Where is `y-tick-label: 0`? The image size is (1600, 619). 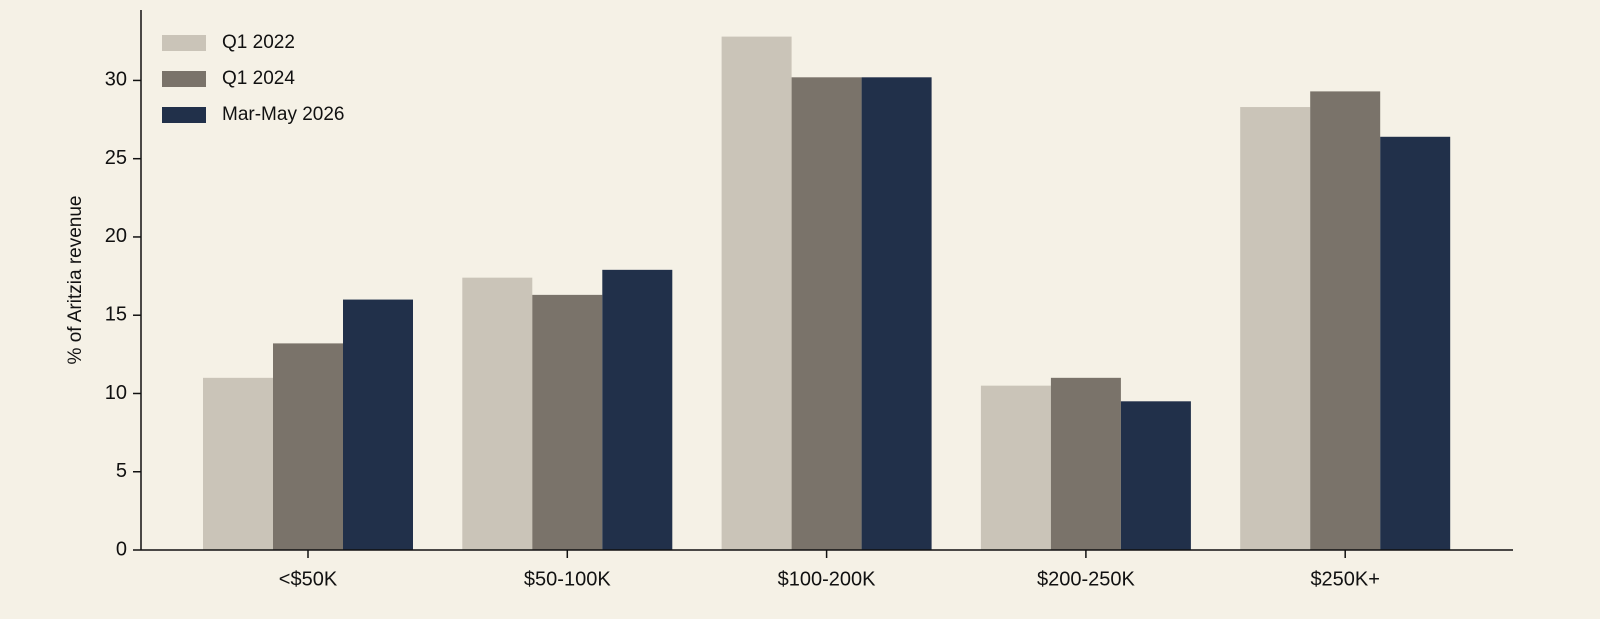 y-tick-label: 0 is located at coordinates (121, 549).